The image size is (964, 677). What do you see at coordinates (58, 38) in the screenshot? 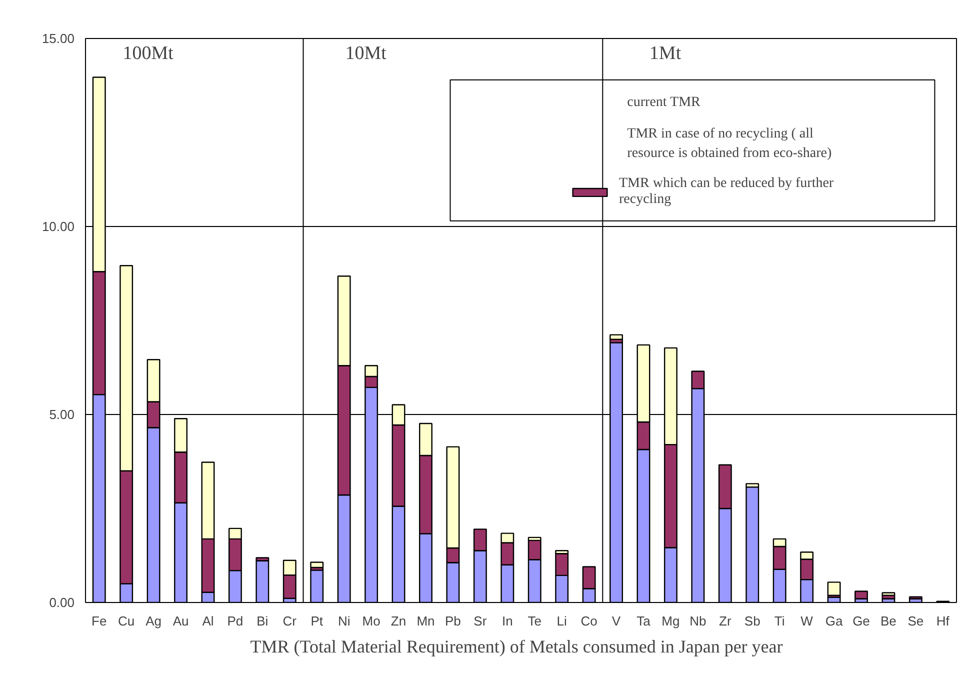
I see `y-tick-label: 15.00` at bounding box center [58, 38].